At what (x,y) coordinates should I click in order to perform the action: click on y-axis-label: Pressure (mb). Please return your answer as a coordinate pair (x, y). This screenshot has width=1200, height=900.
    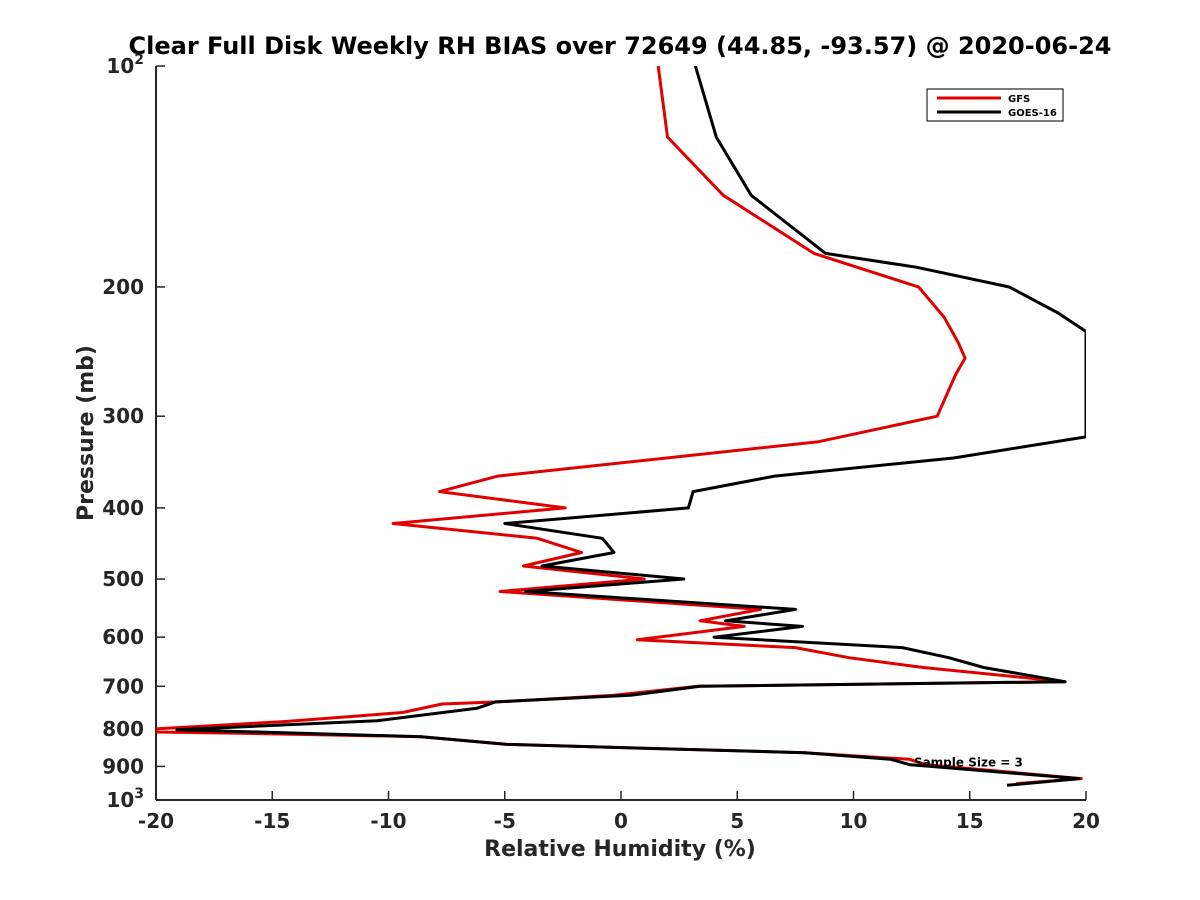
    Looking at the image, I should click on (86, 433).